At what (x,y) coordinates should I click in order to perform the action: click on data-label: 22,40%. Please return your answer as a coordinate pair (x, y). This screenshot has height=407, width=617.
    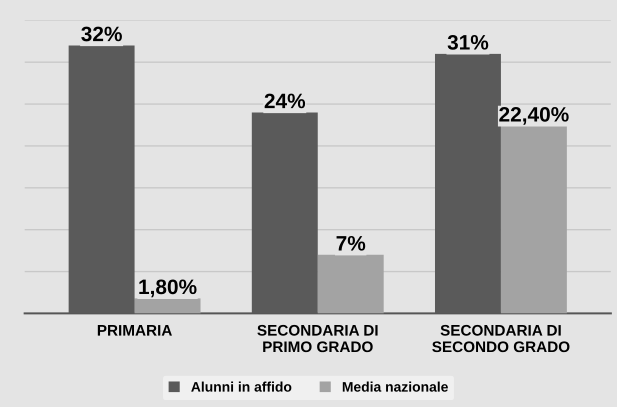
    Looking at the image, I should click on (534, 115).